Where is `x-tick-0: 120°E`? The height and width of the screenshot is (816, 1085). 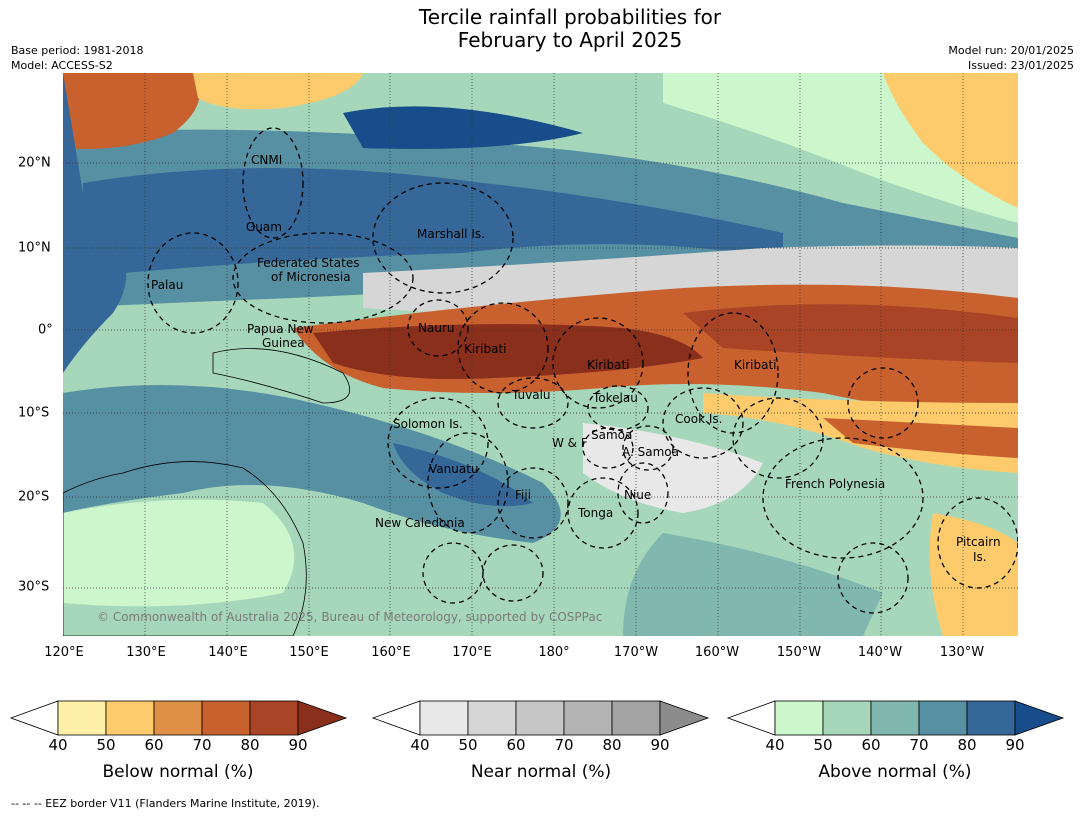
x-tick-0: 120°E is located at coordinates (64, 652).